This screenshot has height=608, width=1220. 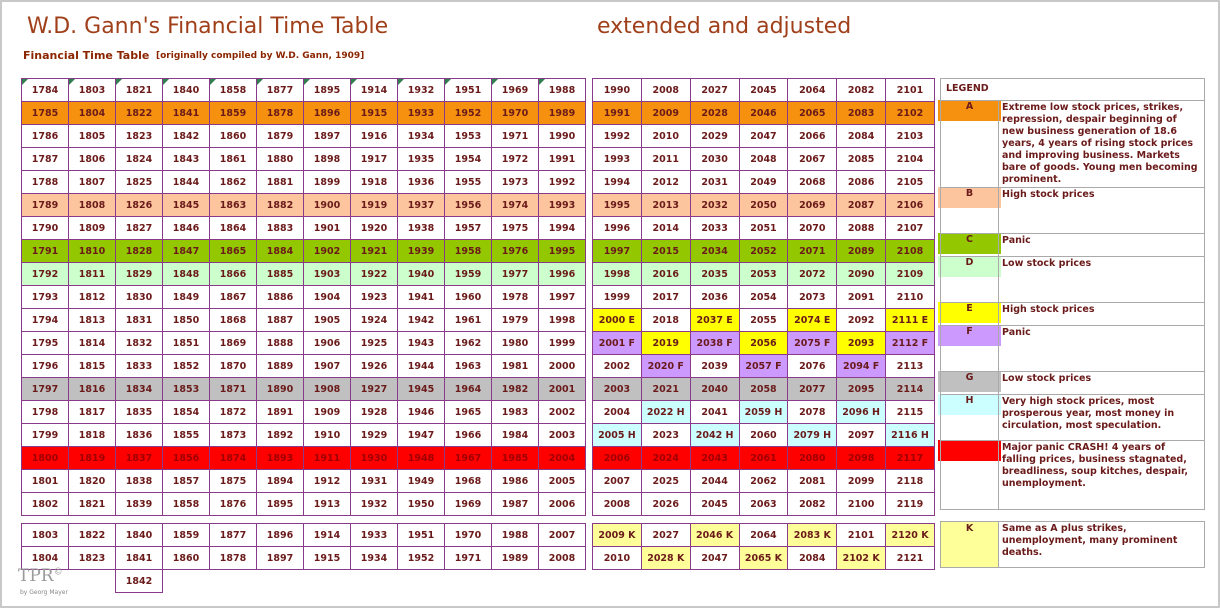 What do you see at coordinates (327, 389) in the screenshot?
I see `year-cell: 1908` at bounding box center [327, 389].